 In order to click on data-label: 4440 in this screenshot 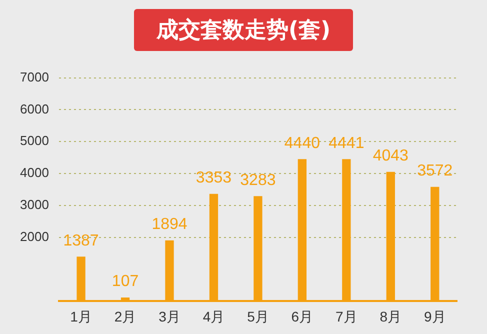, I will do `click(302, 143)`.